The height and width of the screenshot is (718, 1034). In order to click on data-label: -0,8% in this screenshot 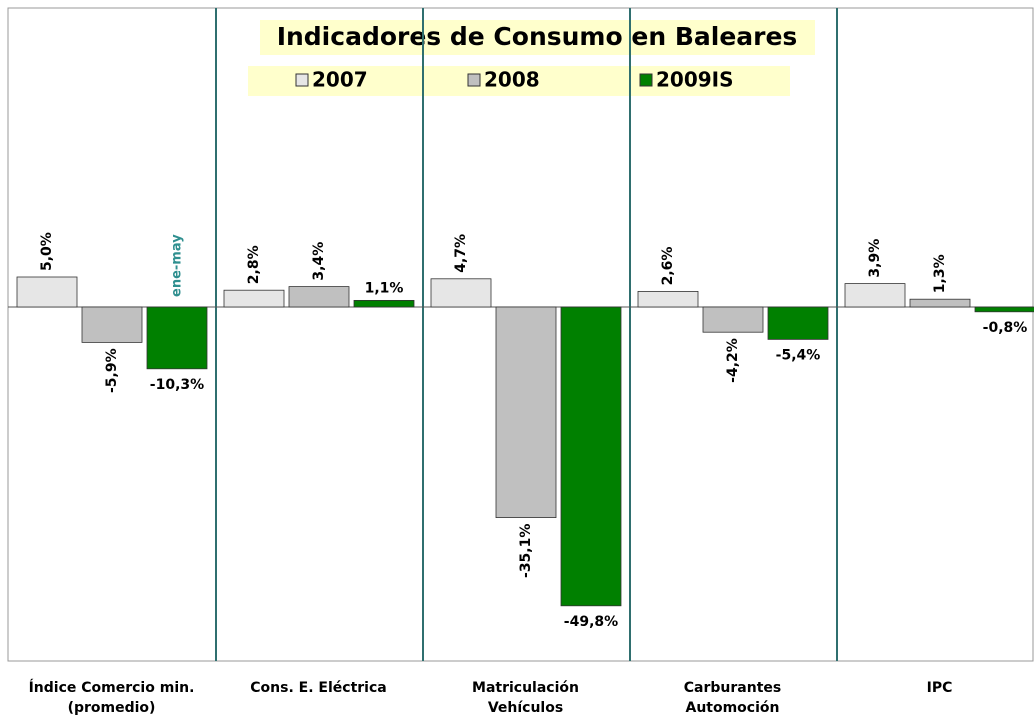, I will do `click(1005, 328)`.